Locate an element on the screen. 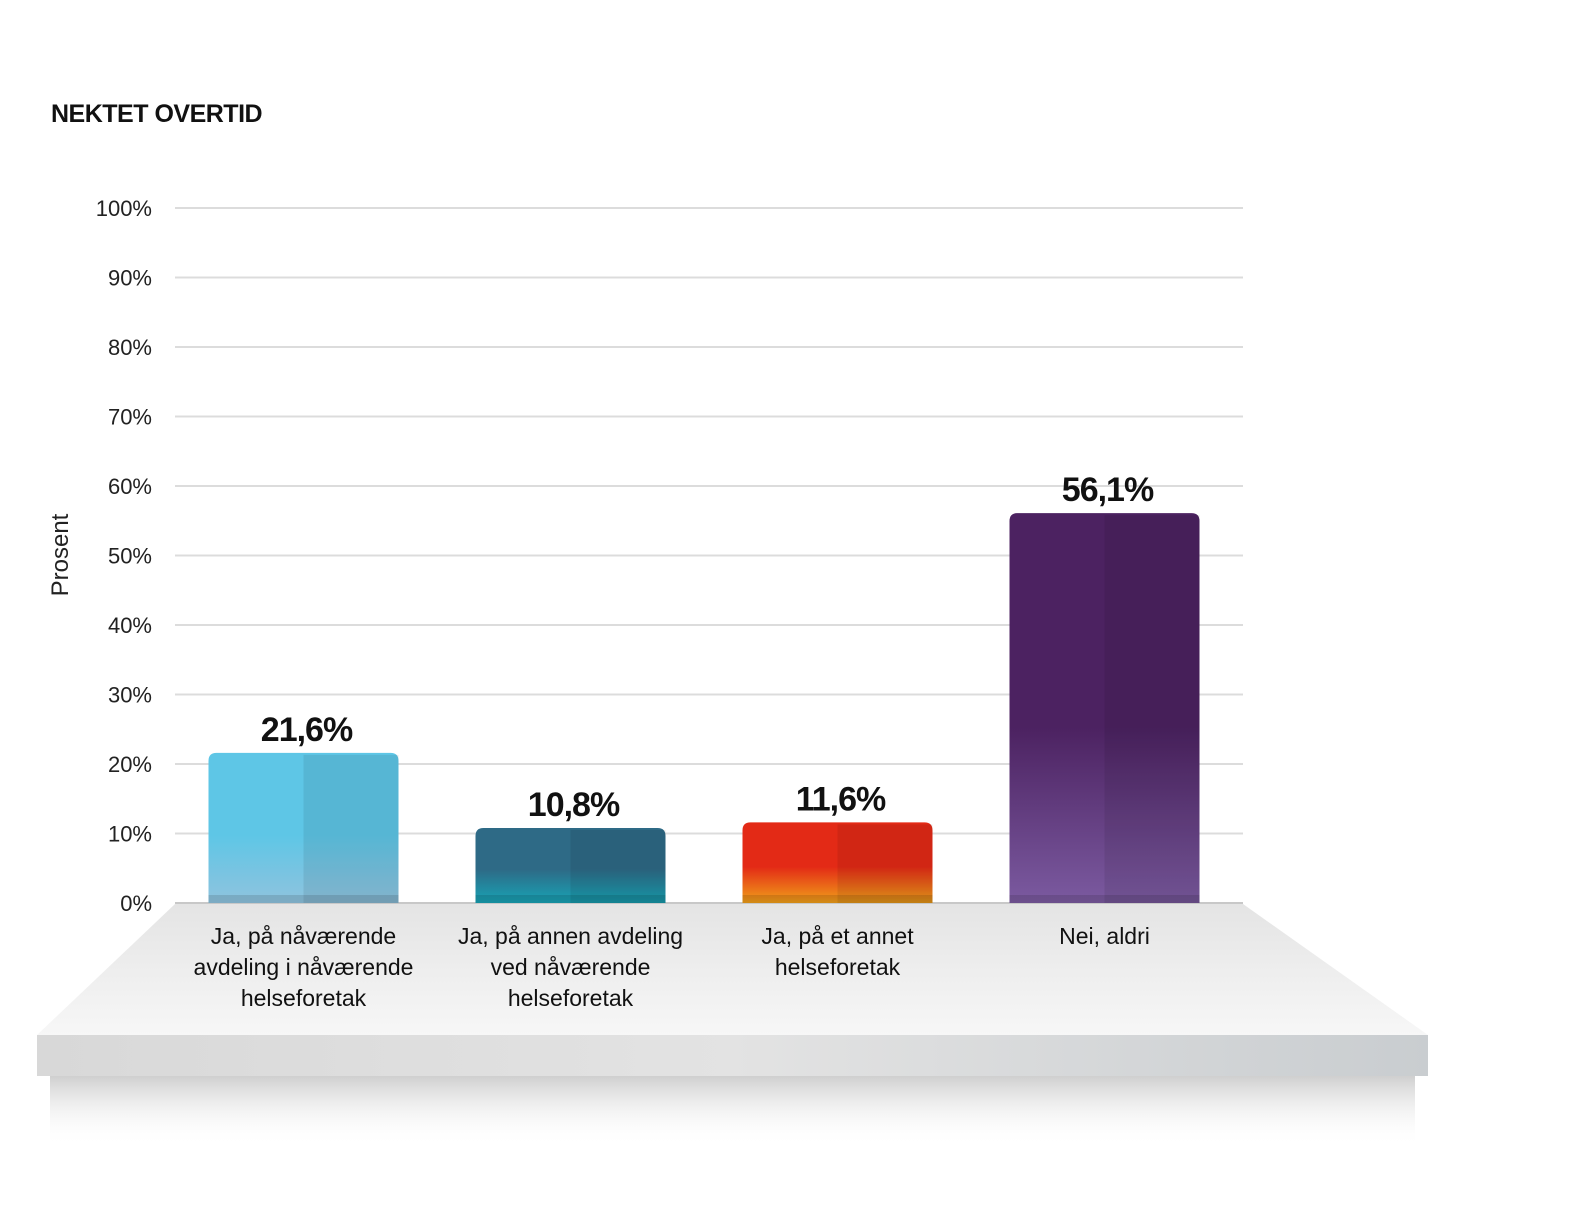 The image size is (1593, 1216). data-label: 21,6% is located at coordinates (307, 730).